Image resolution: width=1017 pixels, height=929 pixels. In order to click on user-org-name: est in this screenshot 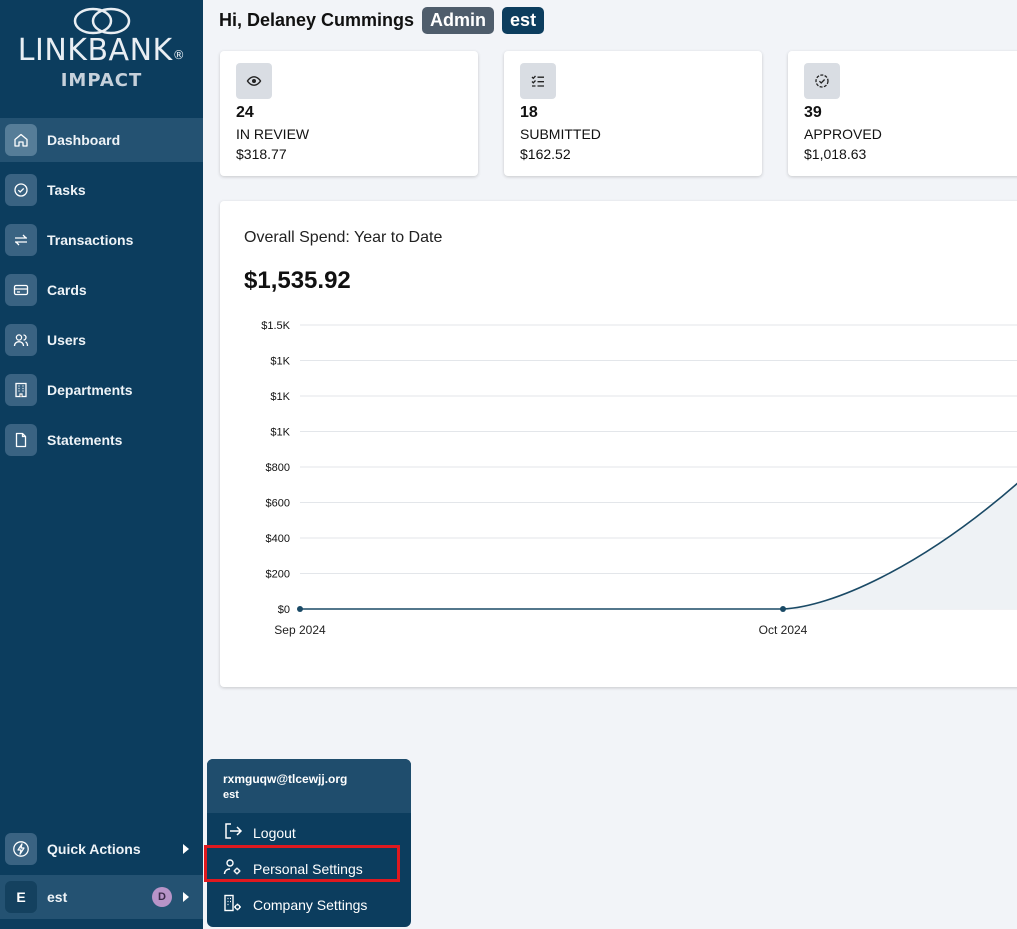, I will do `click(57, 897)`.